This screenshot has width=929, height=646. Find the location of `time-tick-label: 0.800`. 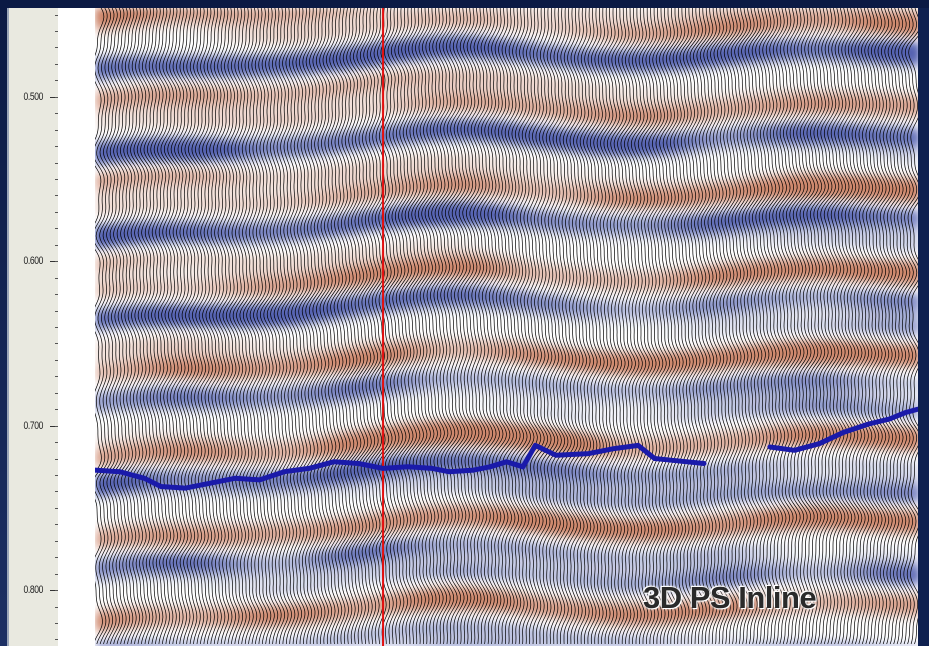

time-tick-label: 0.800 is located at coordinates (33, 590).